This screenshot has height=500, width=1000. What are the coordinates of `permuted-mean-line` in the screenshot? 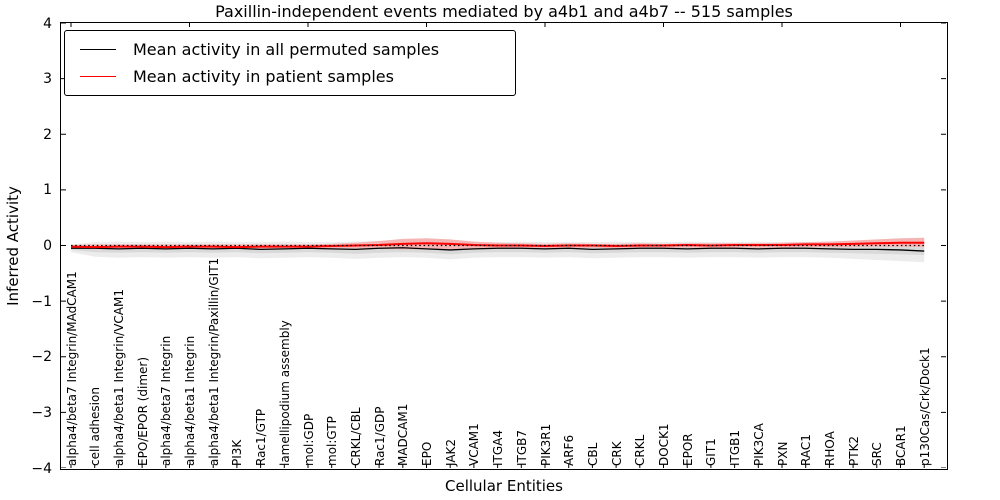 It's located at (498, 249).